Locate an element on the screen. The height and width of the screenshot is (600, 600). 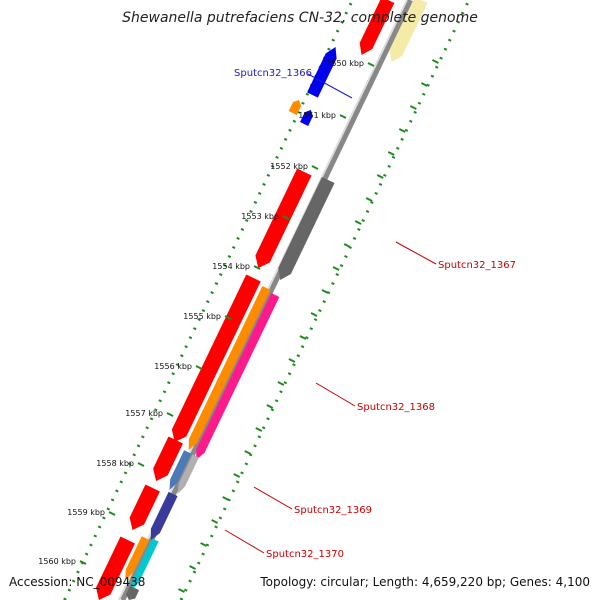
tick-label: 1550 kbp is located at coordinates (345, 63).